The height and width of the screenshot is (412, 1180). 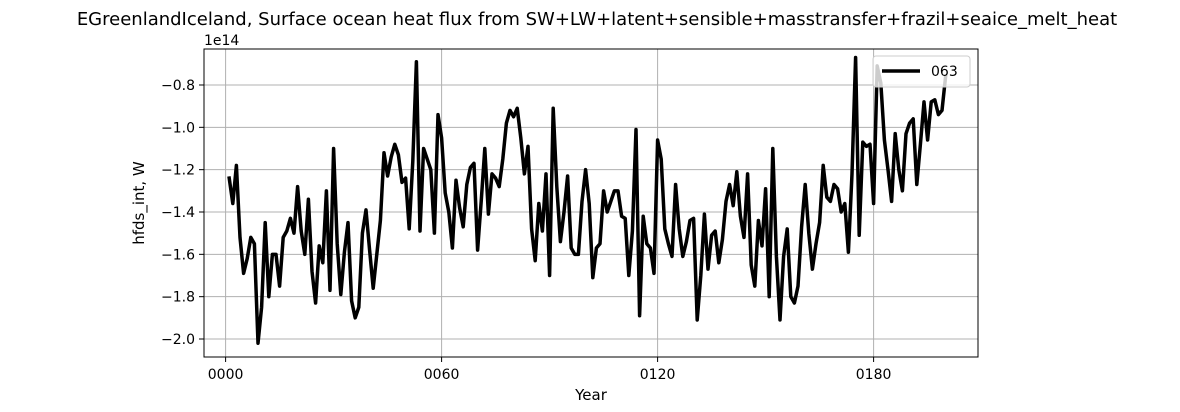 I want to click on y-tick-label: −1.2, so click(x=178, y=171).